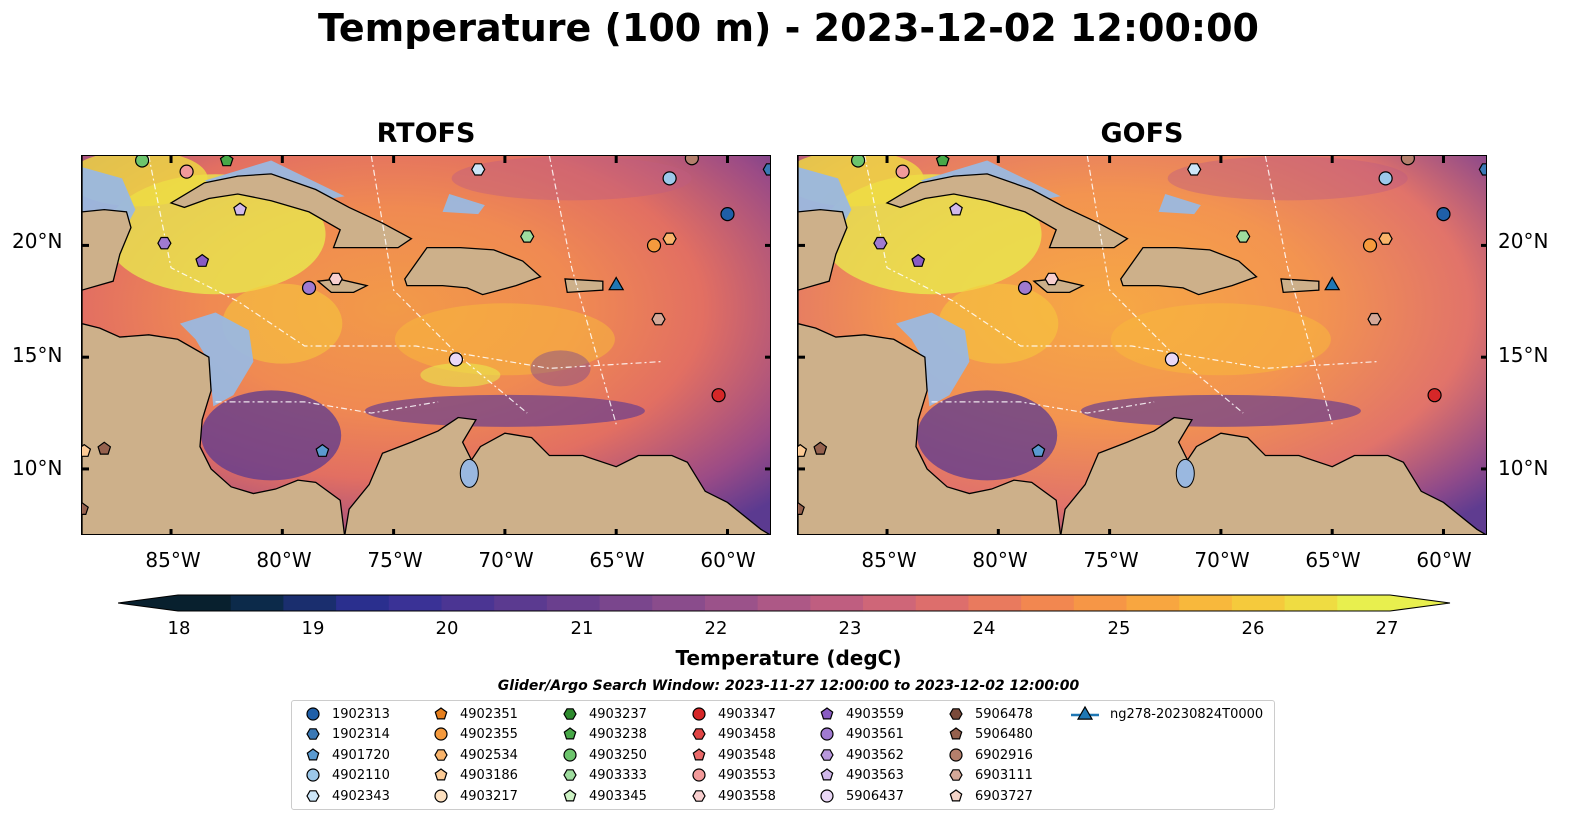  Describe the element at coordinates (361, 796) in the screenshot. I see `legend-item-label: 4902343` at that location.